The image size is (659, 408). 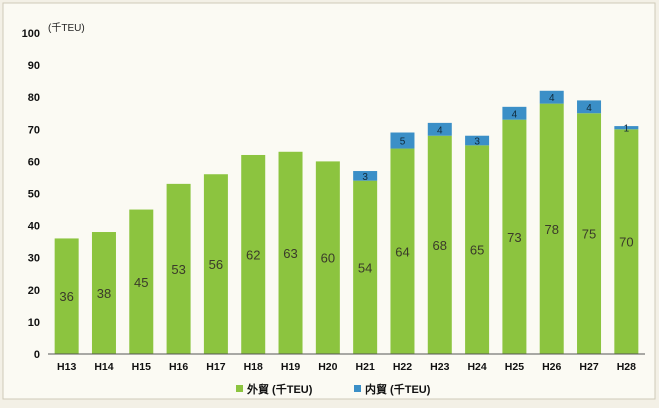 What do you see at coordinates (279, 389) in the screenshot?
I see `legend-label: 外貿 (千TEU)` at bounding box center [279, 389].